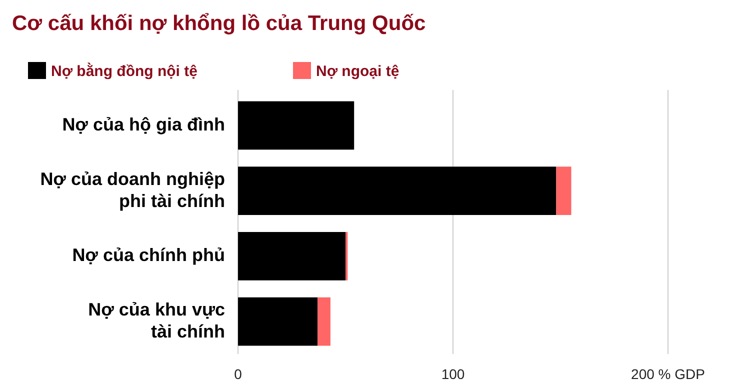 The height and width of the screenshot is (387, 738). I want to click on y-tick-label: Nợ của khu vực tài chính, so click(156, 320).